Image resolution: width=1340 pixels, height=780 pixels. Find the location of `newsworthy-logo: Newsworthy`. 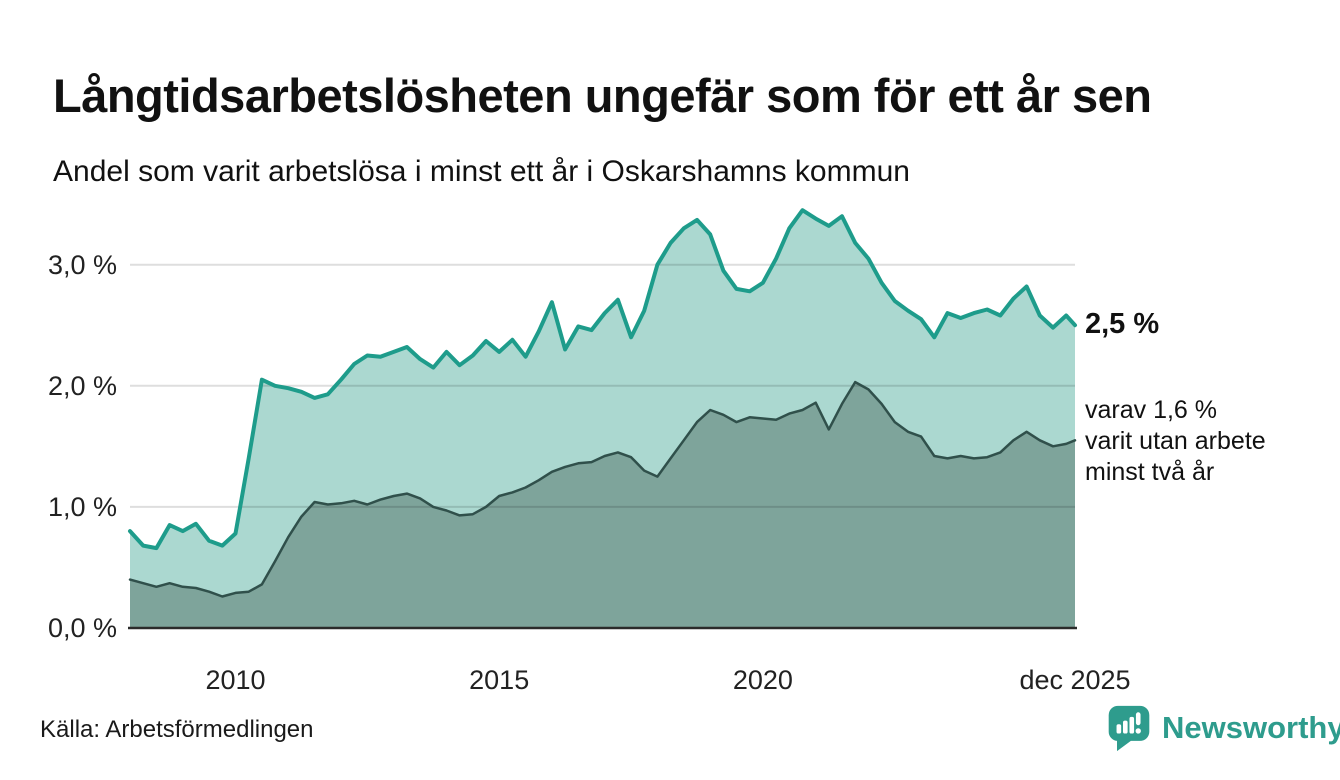

newsworthy-logo: Newsworthy is located at coordinates (1223, 728).